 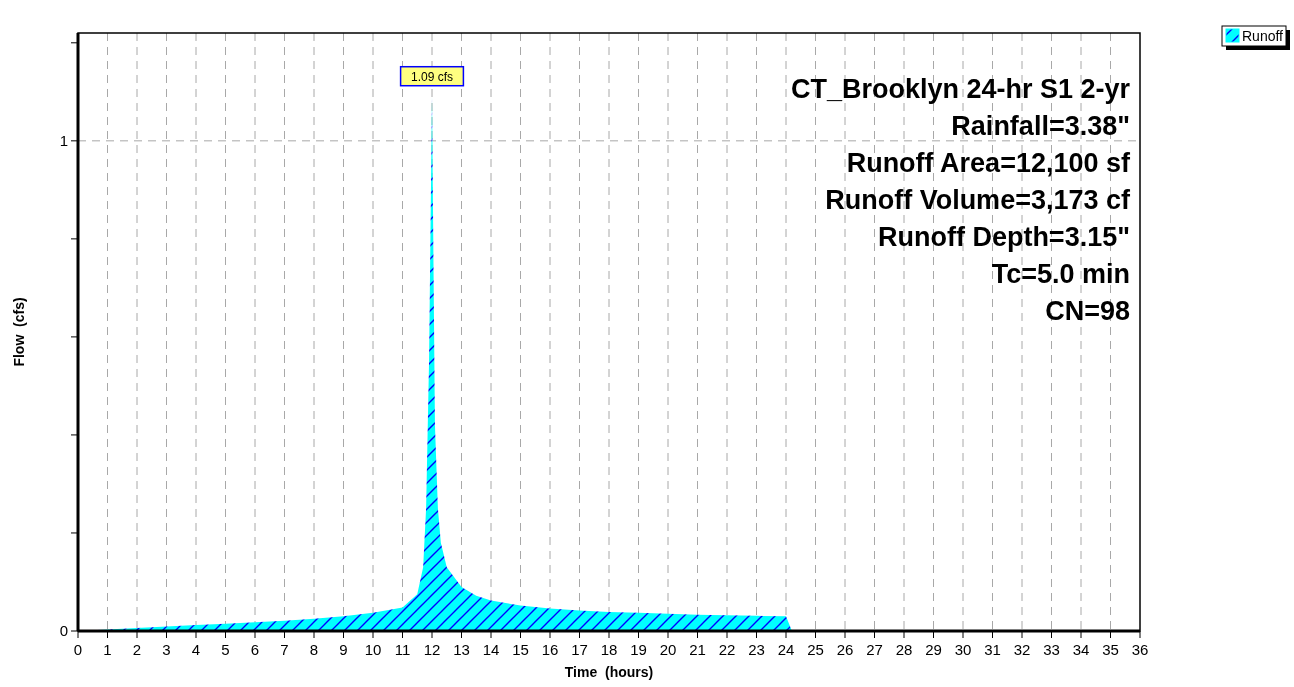 I want to click on x-tick-label: 3, so click(x=166, y=649).